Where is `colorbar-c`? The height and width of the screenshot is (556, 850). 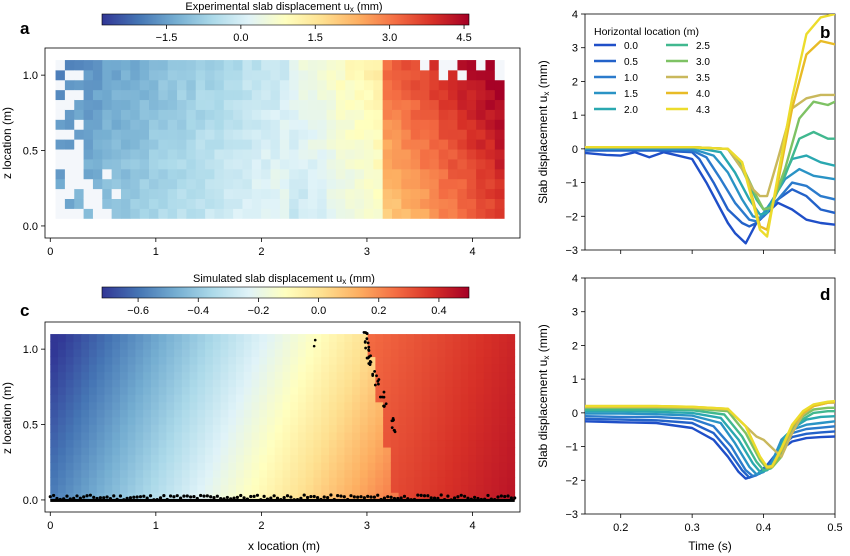 colorbar-c is located at coordinates (285, 292).